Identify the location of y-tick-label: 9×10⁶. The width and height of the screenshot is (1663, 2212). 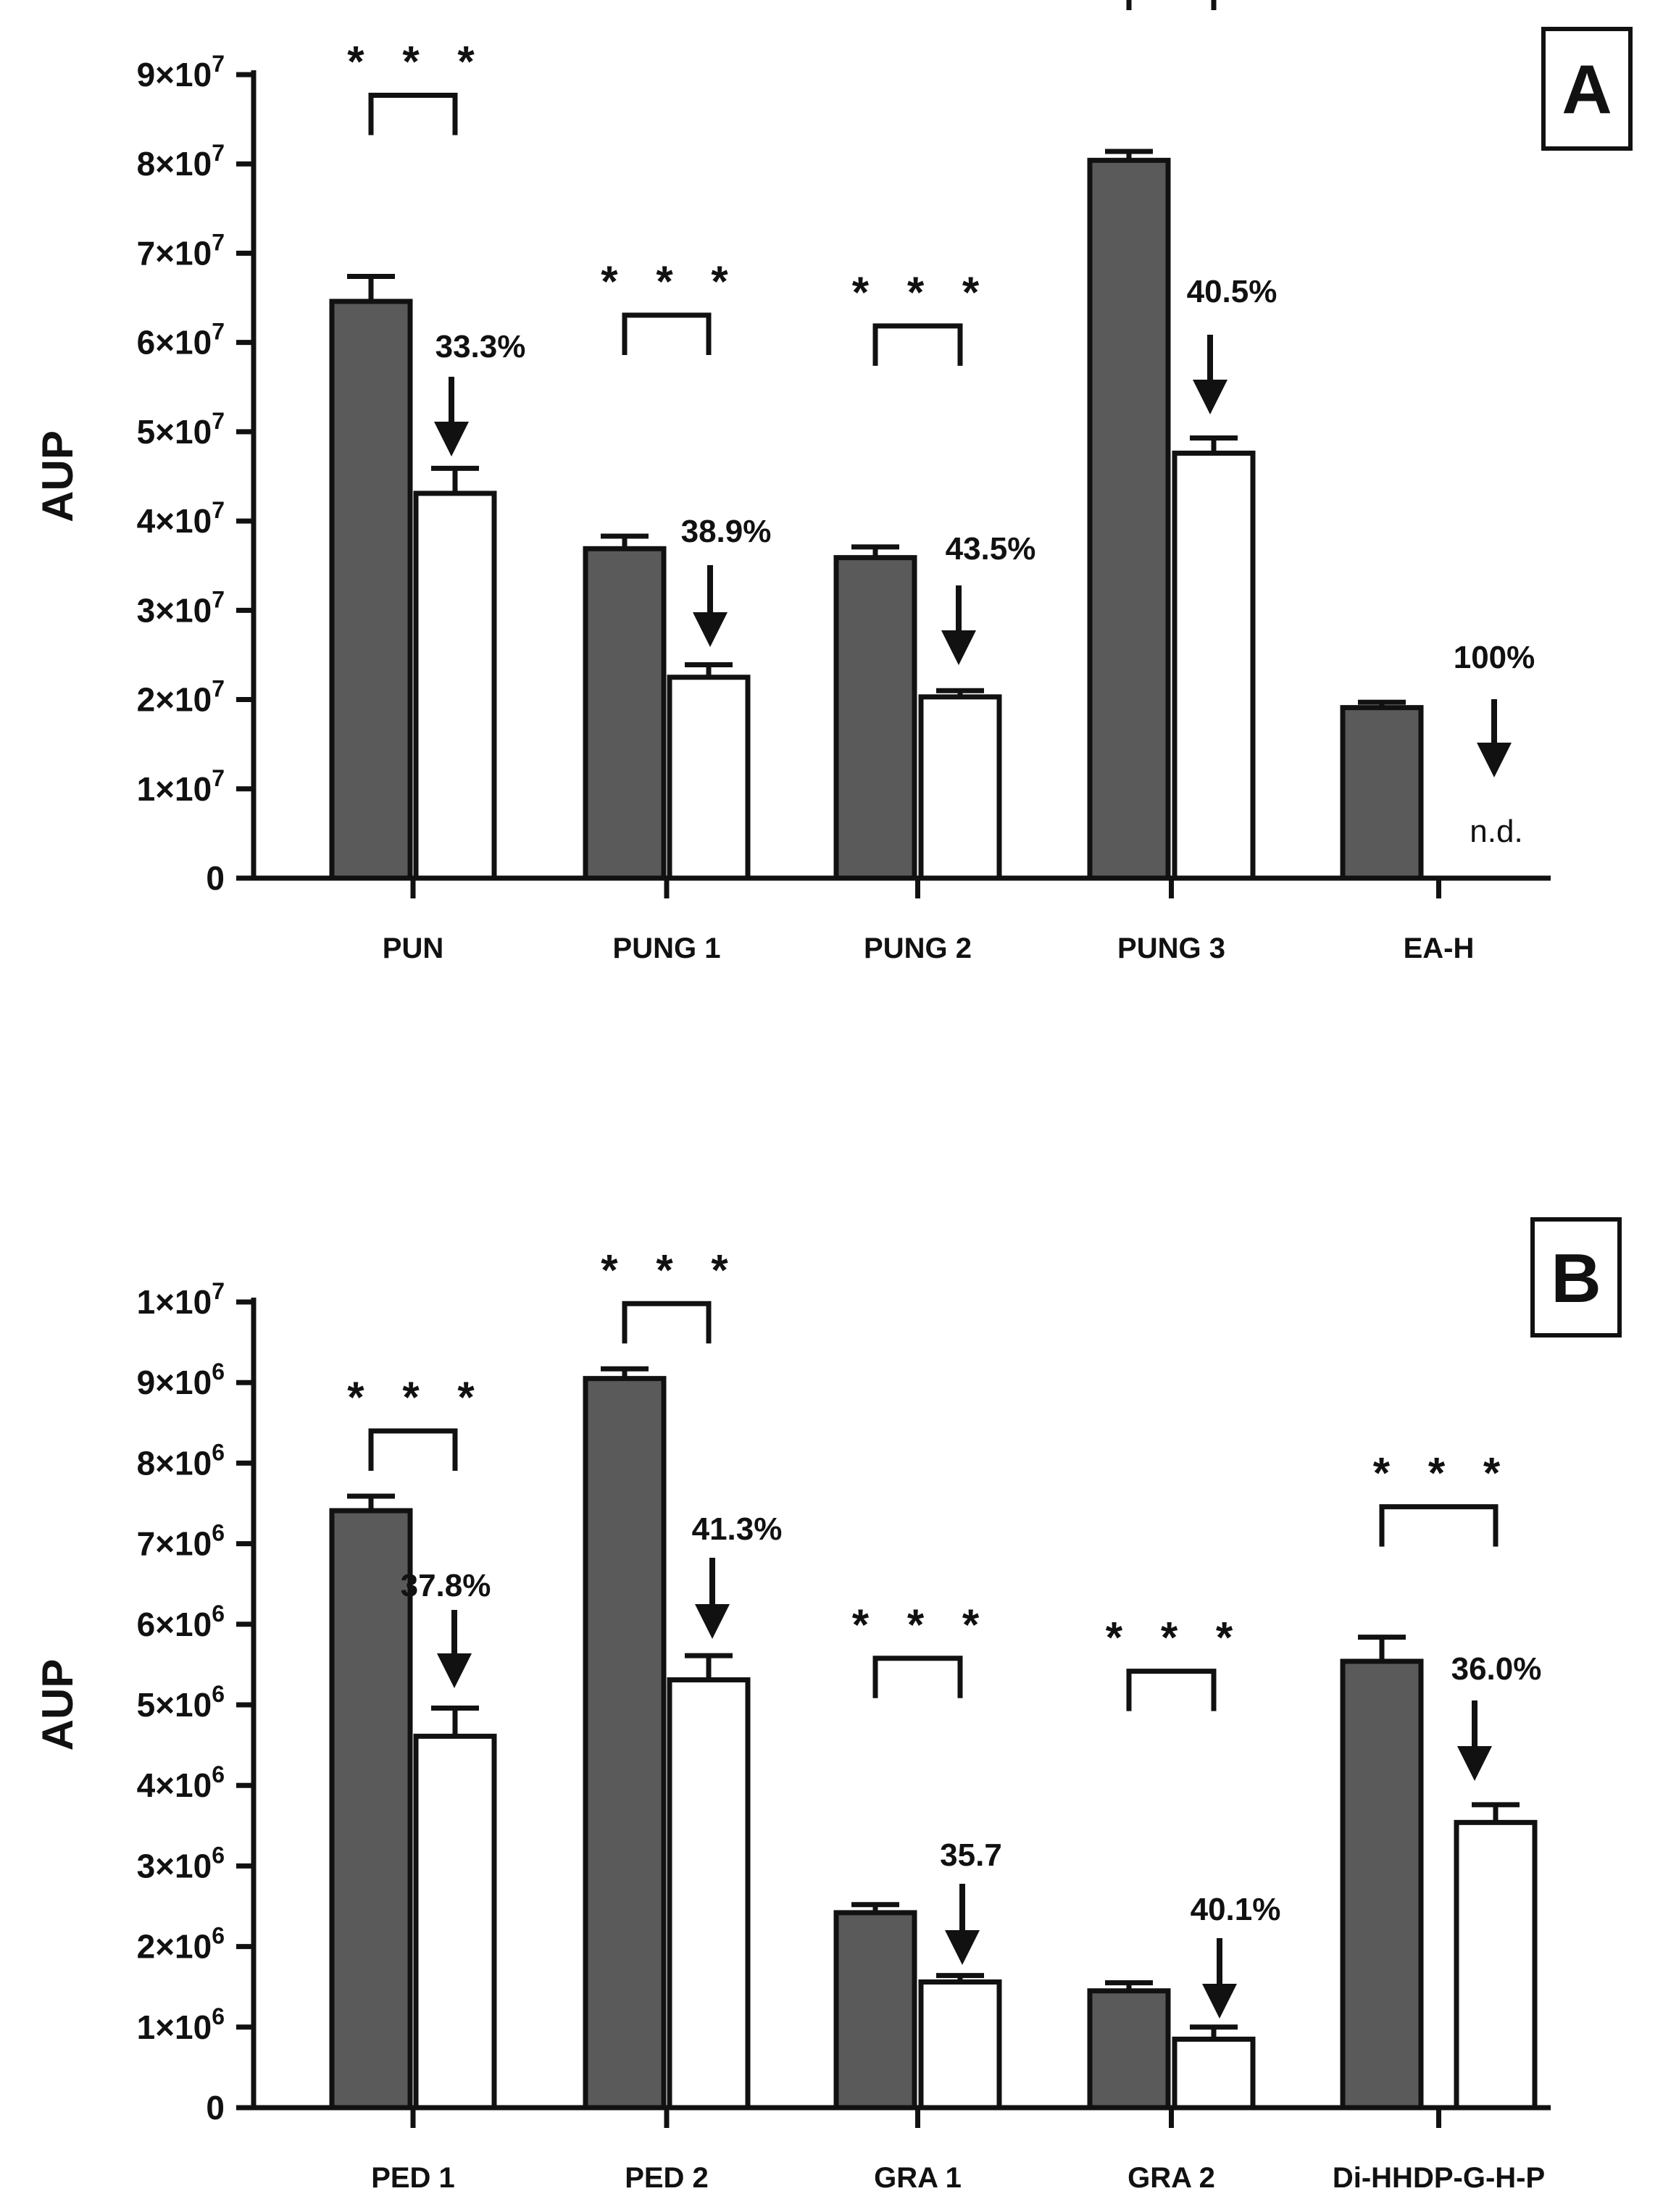
(181, 1379).